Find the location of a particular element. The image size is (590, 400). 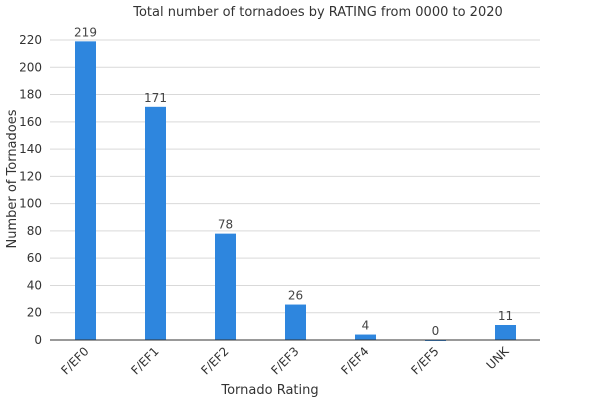

data-label: 0 is located at coordinates (436, 331).